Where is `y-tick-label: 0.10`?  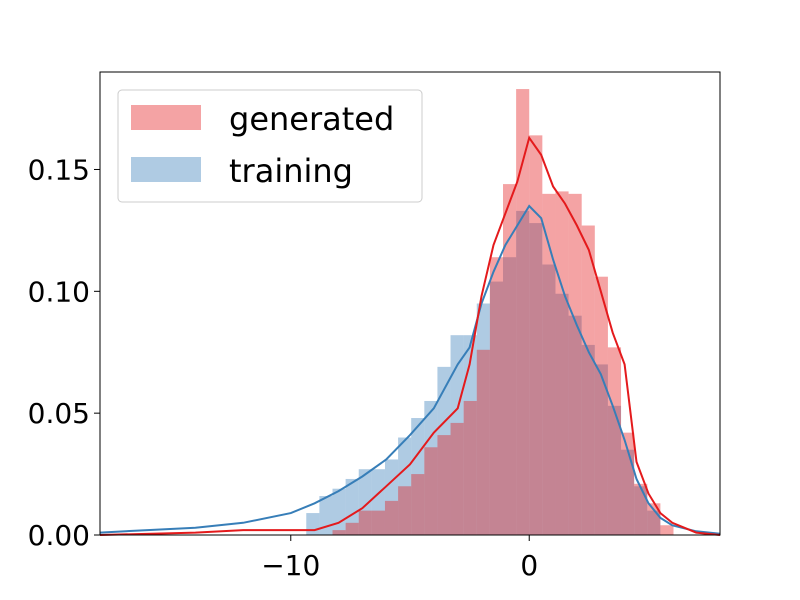
y-tick-label: 0.10 is located at coordinates (59, 291).